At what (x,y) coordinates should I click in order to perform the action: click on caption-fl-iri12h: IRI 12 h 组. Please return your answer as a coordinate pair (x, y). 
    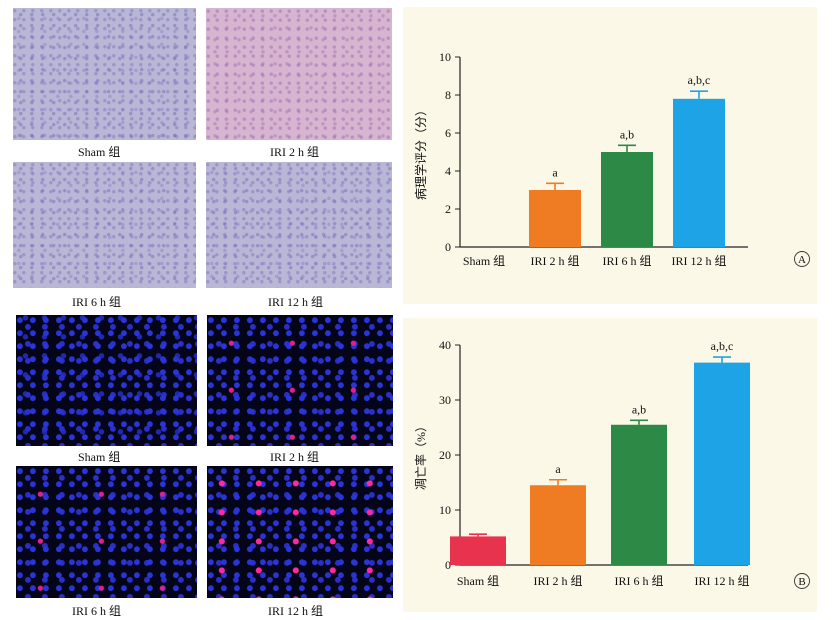
    Looking at the image, I should click on (295, 611).